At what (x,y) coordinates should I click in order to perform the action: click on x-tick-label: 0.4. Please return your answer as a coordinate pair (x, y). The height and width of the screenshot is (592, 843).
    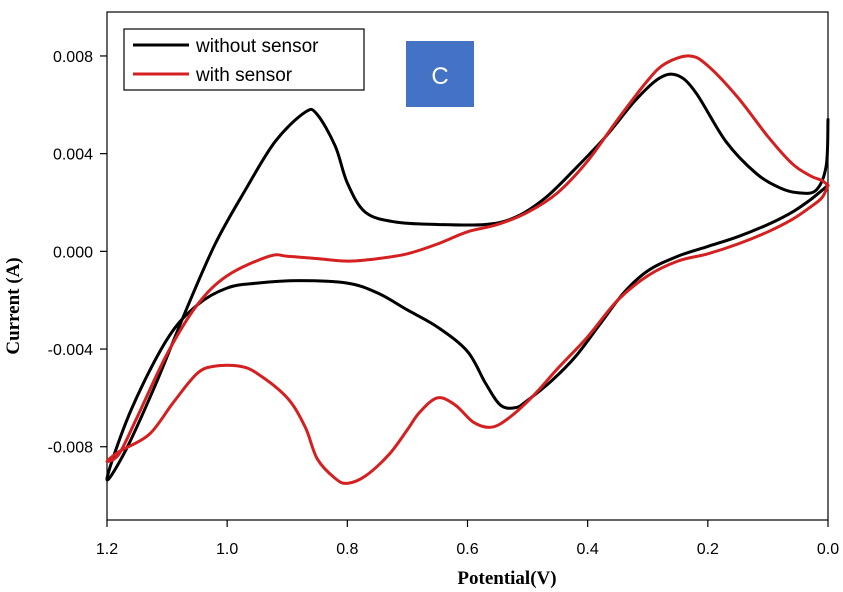
    Looking at the image, I should click on (588, 549).